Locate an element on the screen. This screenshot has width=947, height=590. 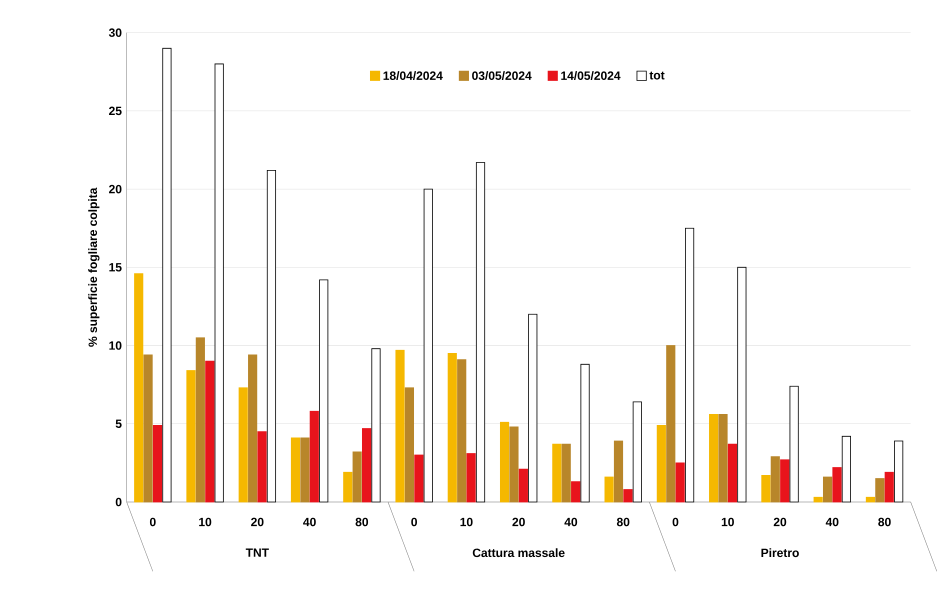
text: Piretro is located at coordinates (780, 553).